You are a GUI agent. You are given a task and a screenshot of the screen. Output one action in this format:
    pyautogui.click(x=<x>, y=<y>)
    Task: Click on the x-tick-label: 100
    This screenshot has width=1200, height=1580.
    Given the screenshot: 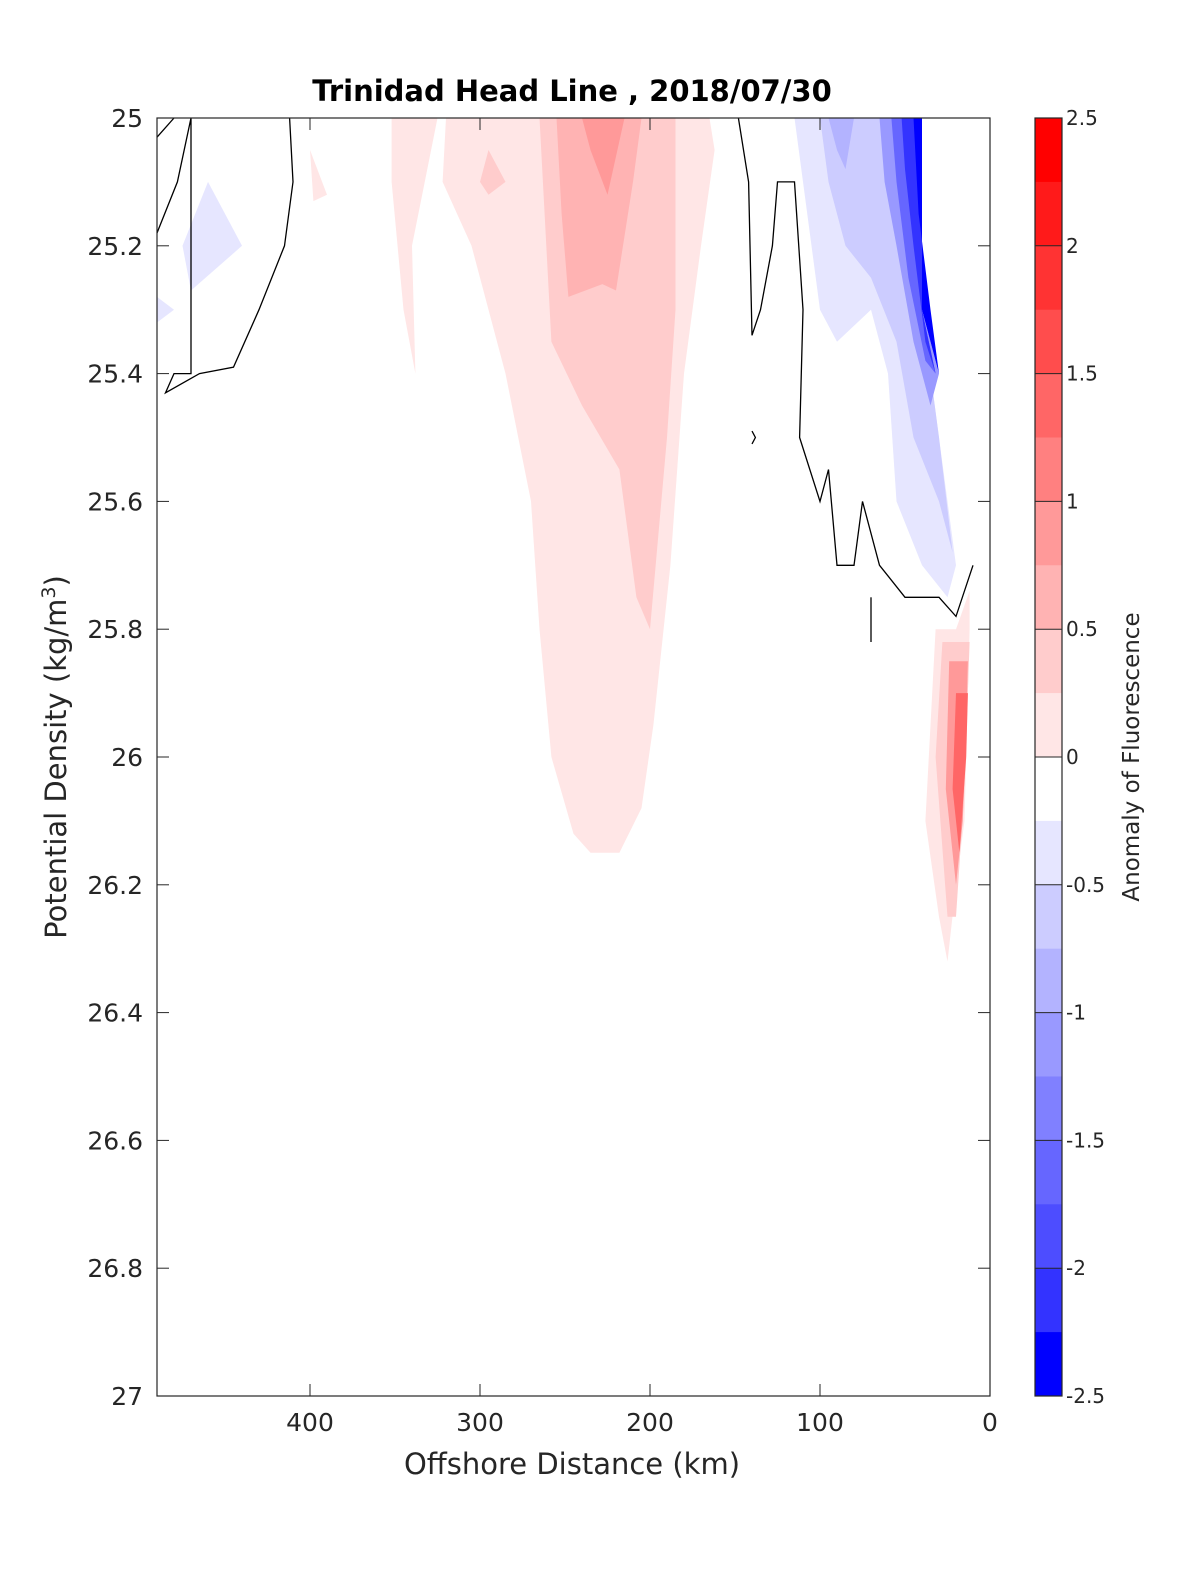 What is the action you would take?
    pyautogui.click(x=820, y=1422)
    